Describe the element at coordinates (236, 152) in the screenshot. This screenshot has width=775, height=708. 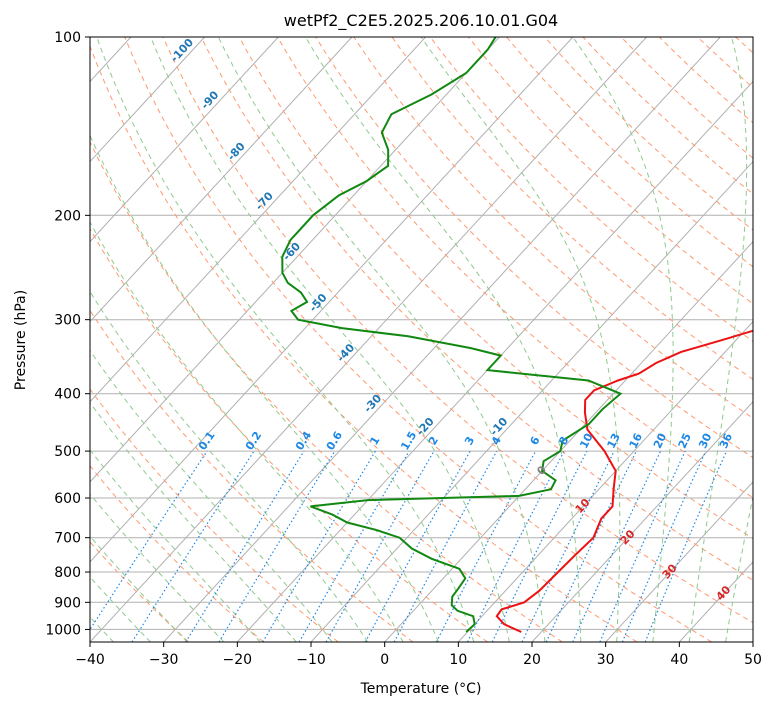
I see `isotherm-label: -80` at that location.